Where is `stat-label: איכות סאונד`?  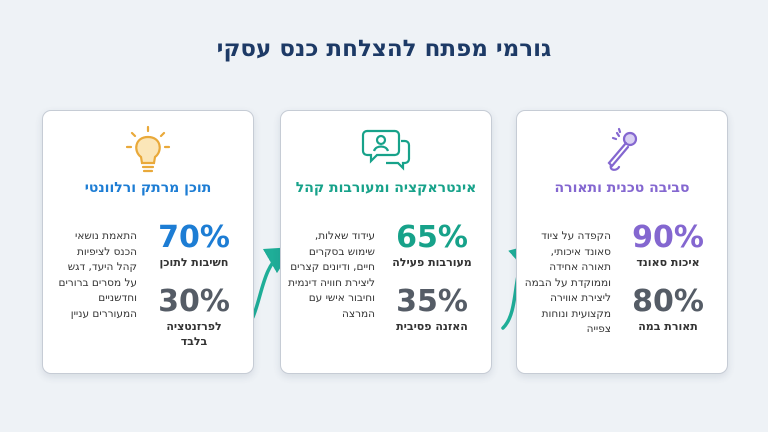
stat-label: איכות סאונד is located at coordinates (668, 262).